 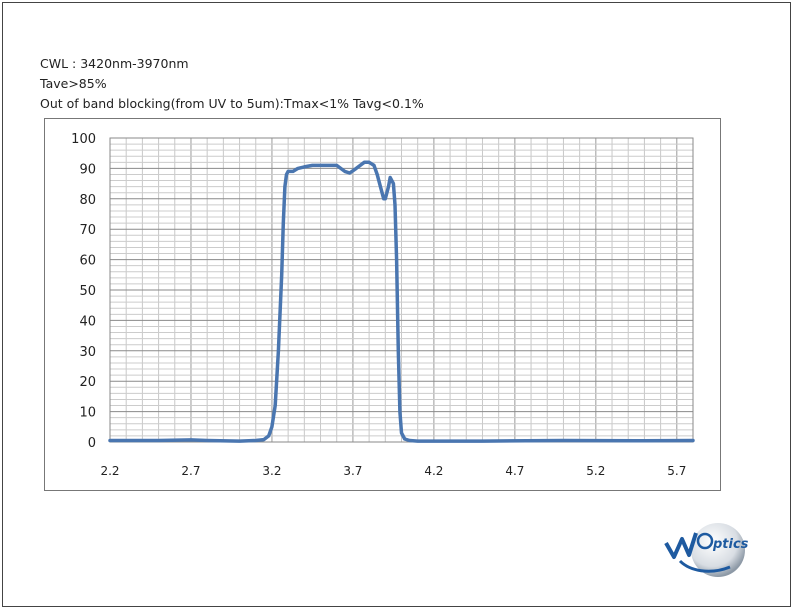 I want to click on o-letter-icon, so click(x=705, y=541).